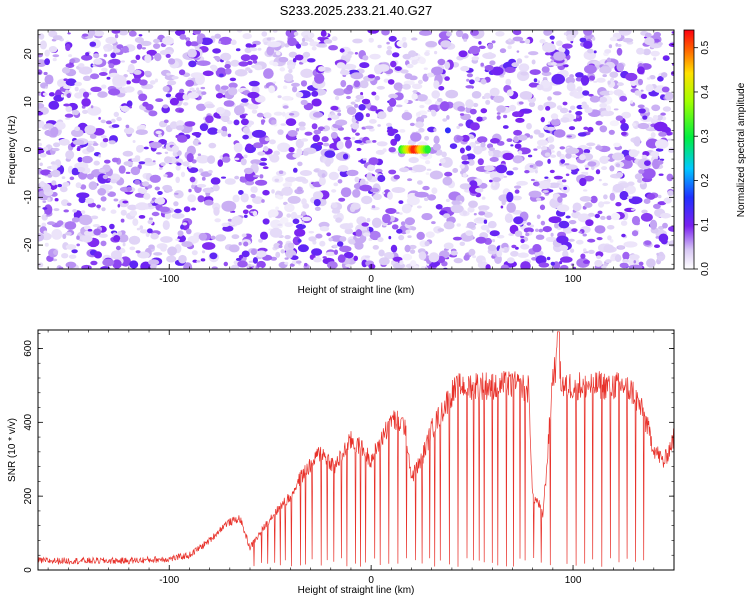  Describe the element at coordinates (28, 348) in the screenshot. I see `snr-y-tick-label: 600` at that location.